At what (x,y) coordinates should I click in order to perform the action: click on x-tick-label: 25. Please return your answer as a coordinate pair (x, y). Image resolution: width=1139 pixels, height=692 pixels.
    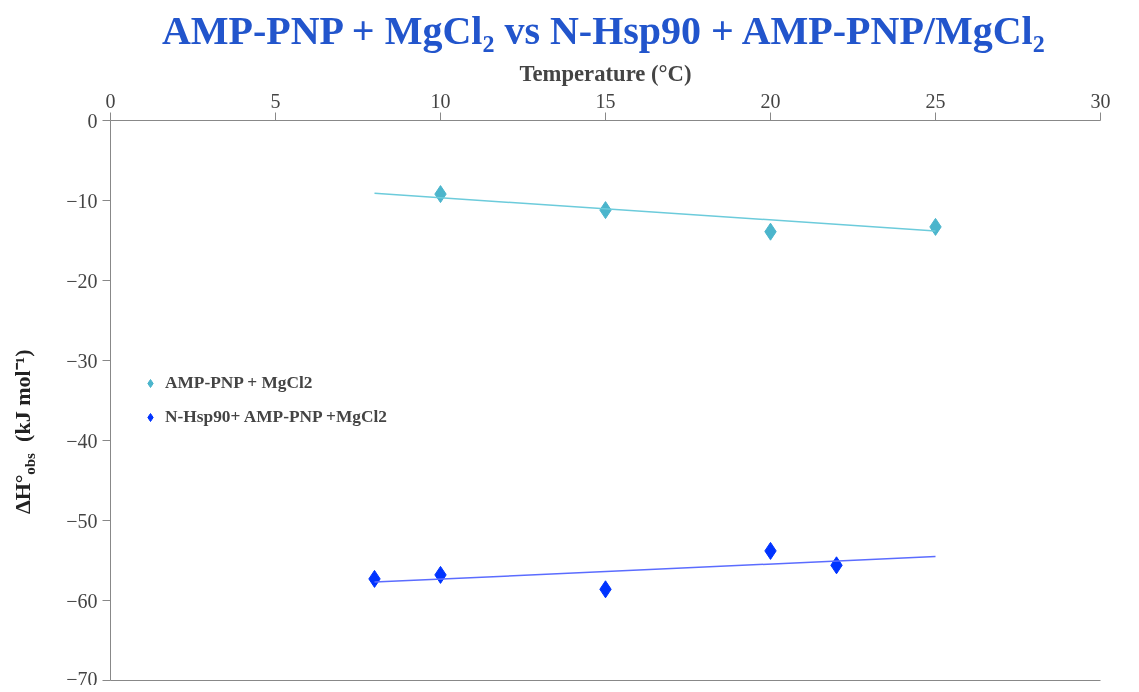
    Looking at the image, I should click on (935, 100).